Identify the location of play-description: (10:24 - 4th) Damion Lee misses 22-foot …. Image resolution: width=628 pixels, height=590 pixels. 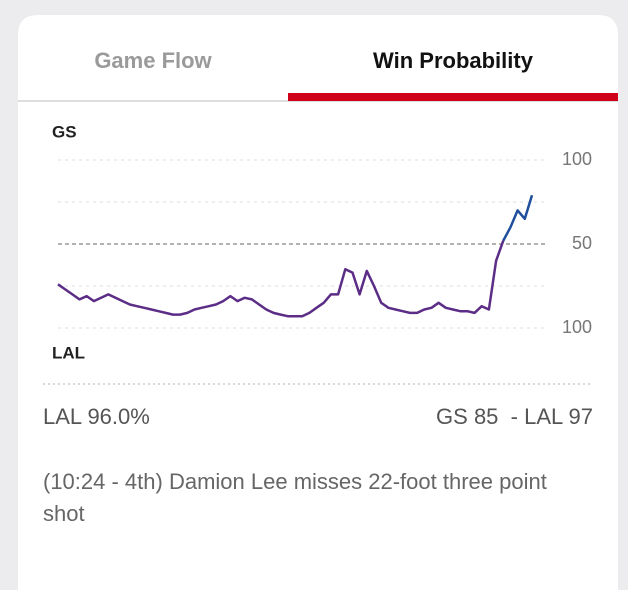
(295, 497).